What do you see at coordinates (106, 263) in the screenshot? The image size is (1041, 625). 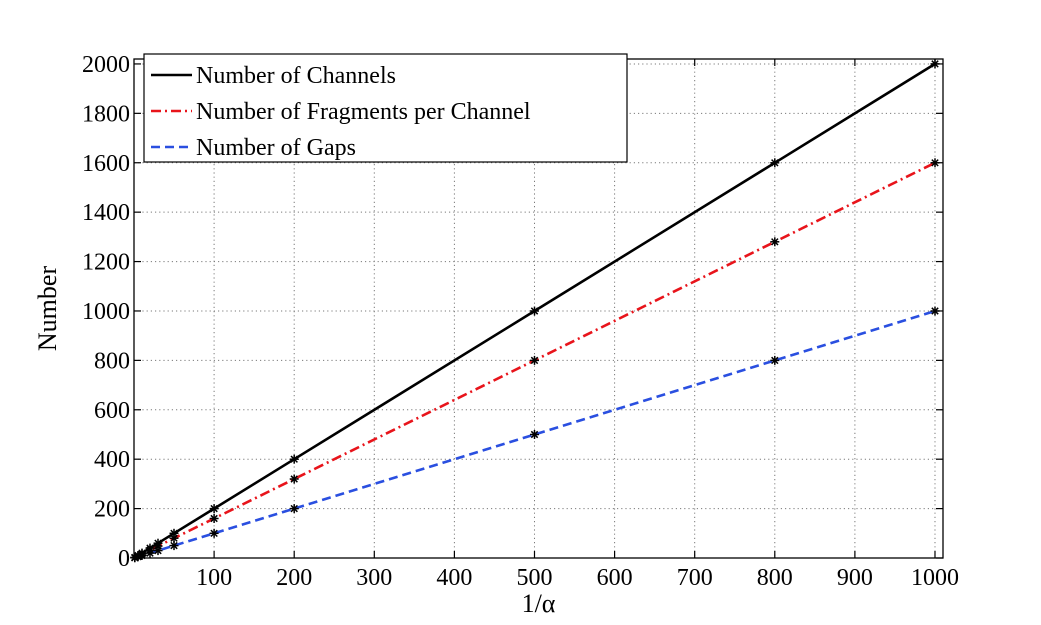 I see `y-tick-label: 1200` at bounding box center [106, 263].